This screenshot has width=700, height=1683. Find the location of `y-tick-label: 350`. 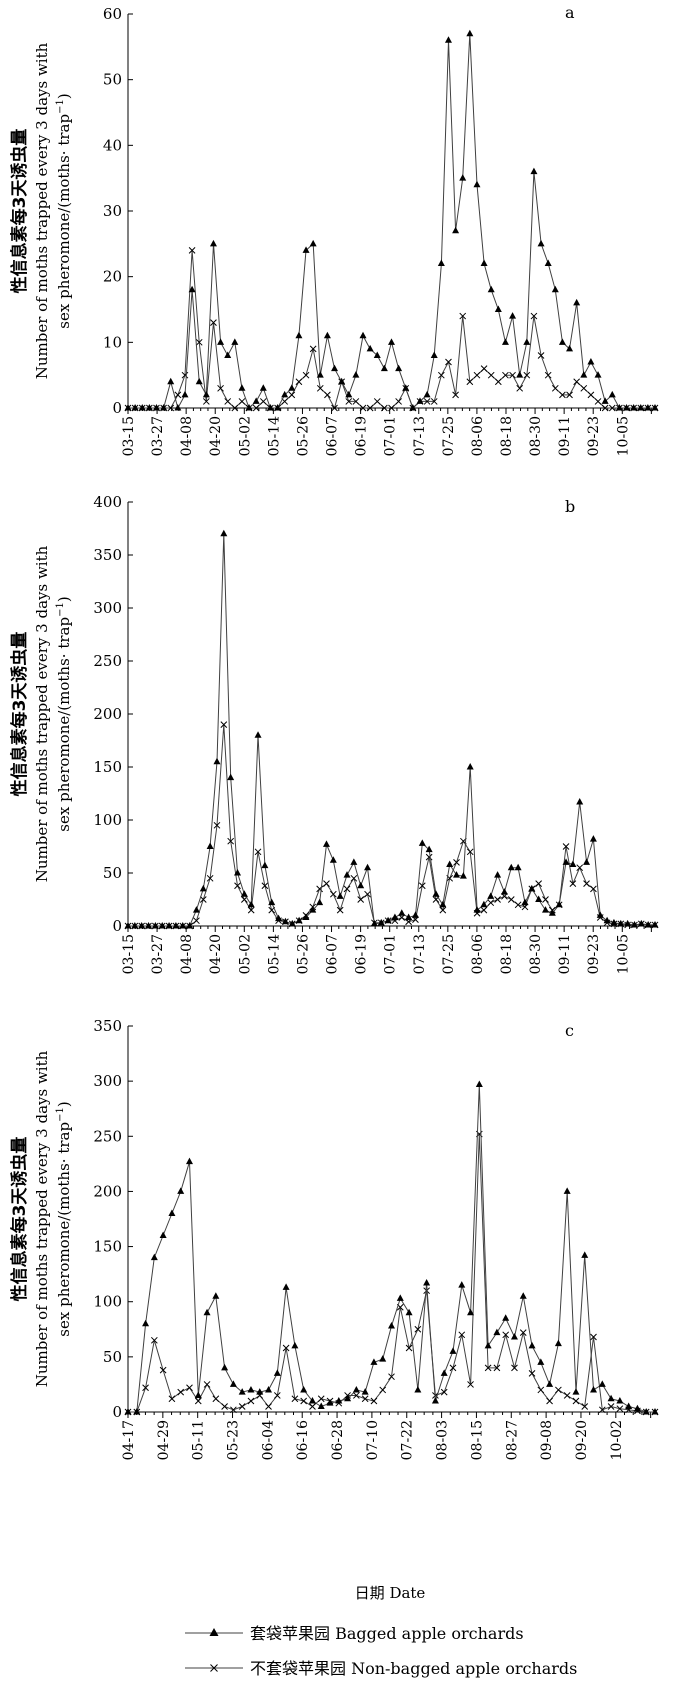

y-tick-label: 350 is located at coordinates (107, 555).